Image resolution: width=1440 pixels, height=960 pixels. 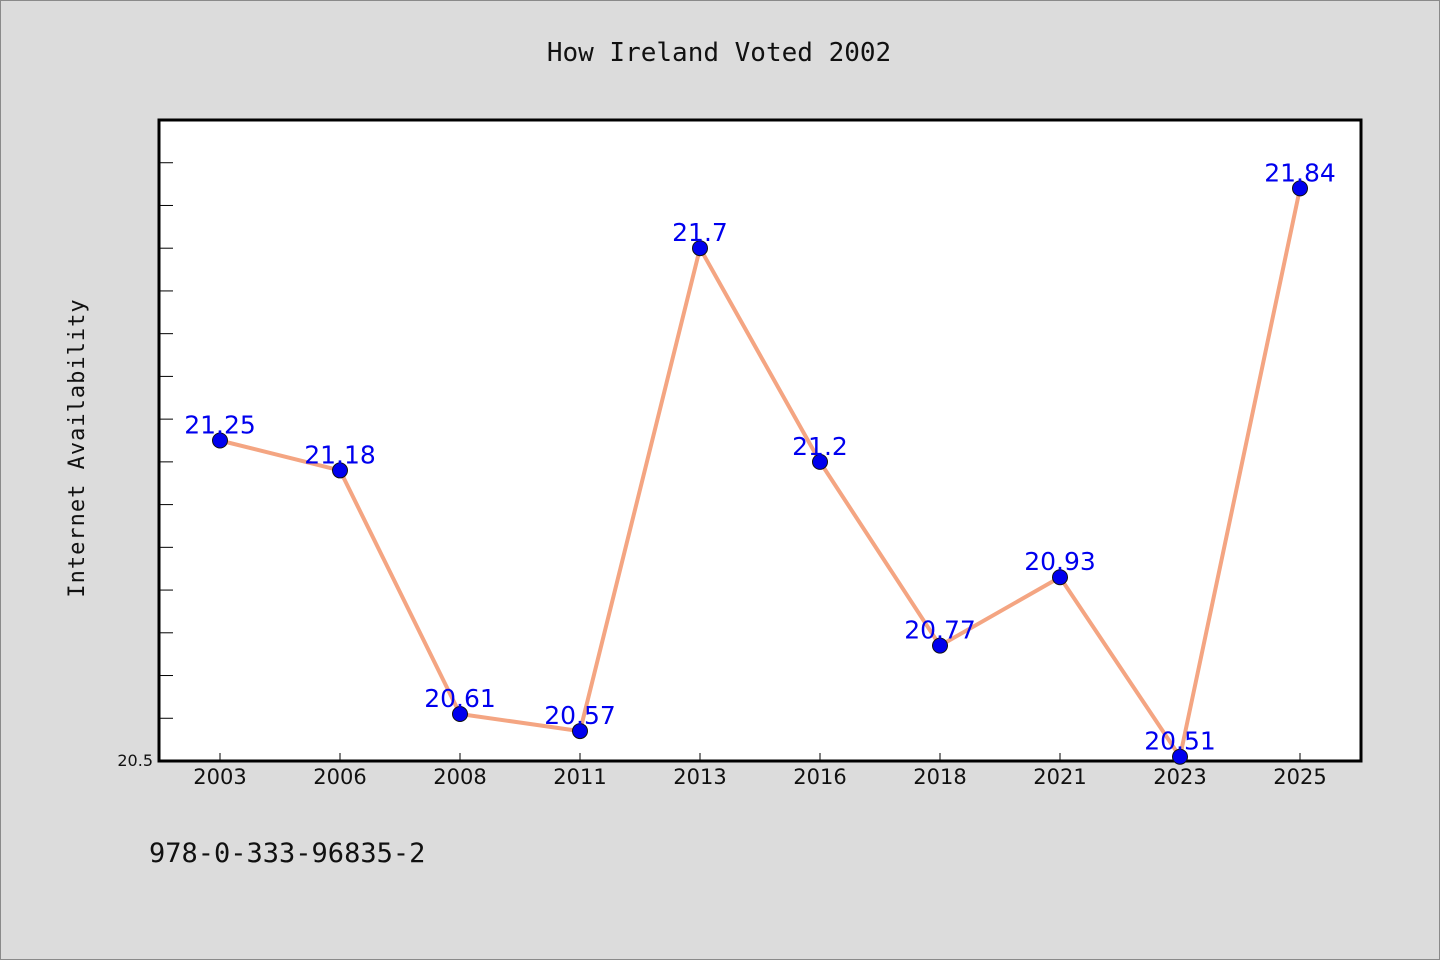 What do you see at coordinates (287, 853) in the screenshot?
I see `footer-isbn: 978-0-333-96835-2` at bounding box center [287, 853].